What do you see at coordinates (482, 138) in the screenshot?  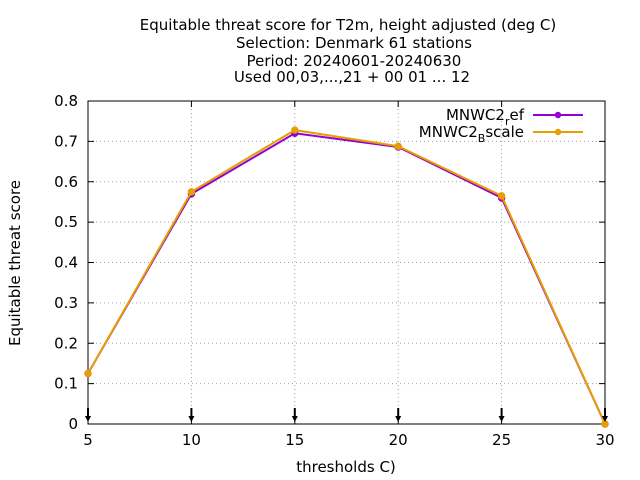 I see `legend-label-2-sub: B` at bounding box center [482, 138].